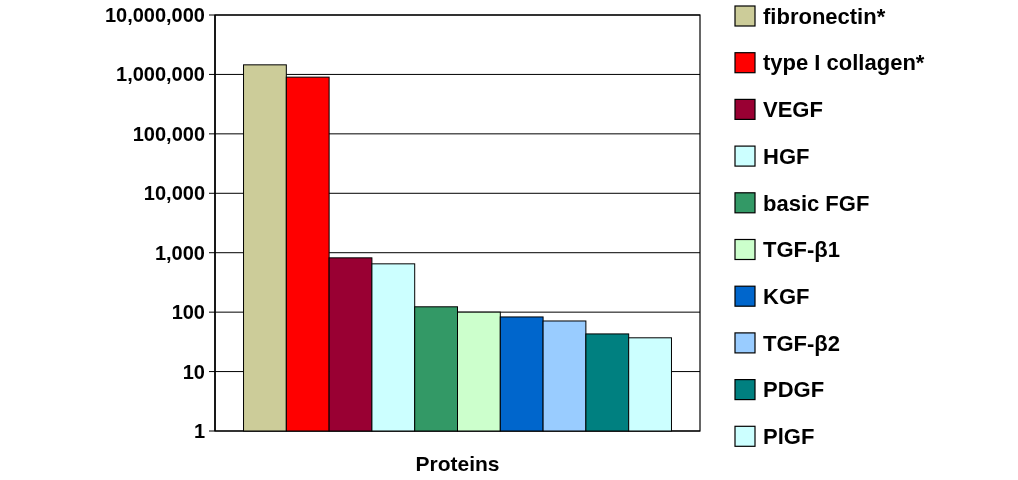  Describe the element at coordinates (844, 63) in the screenshot. I see `legend-label: type I collagen*` at that location.